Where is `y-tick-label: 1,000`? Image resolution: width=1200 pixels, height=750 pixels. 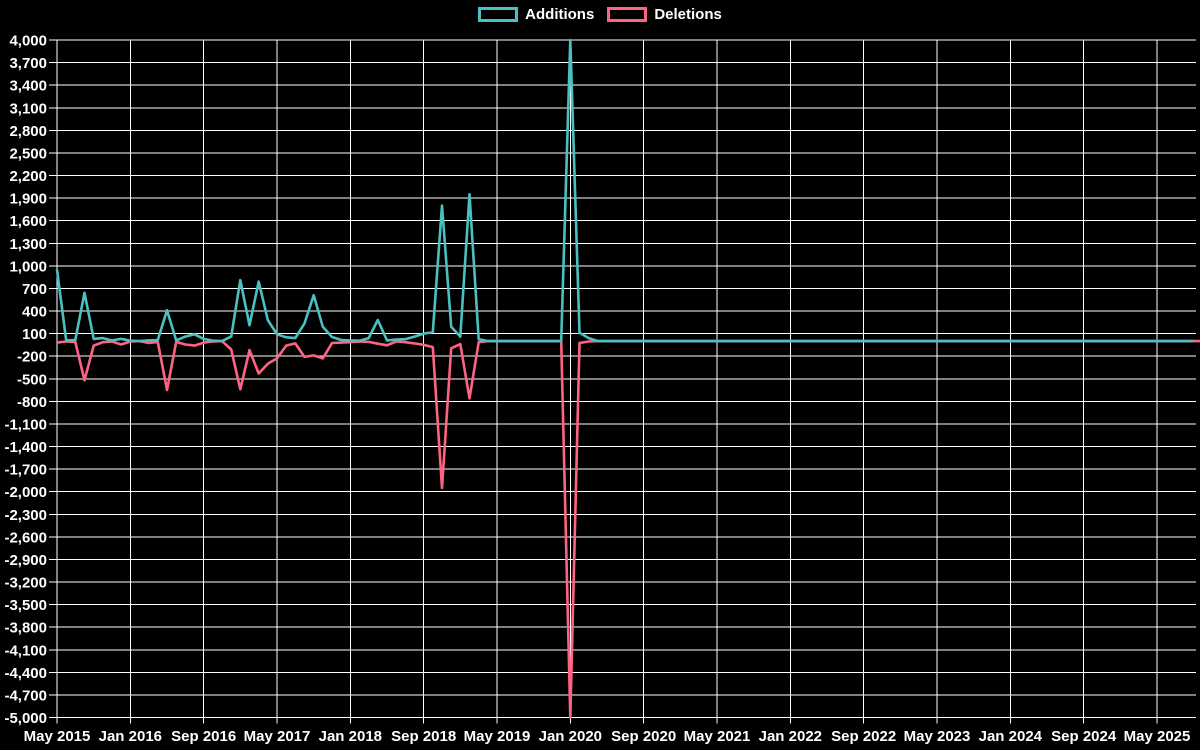 y-tick-label: 1,000 is located at coordinates (28, 266).